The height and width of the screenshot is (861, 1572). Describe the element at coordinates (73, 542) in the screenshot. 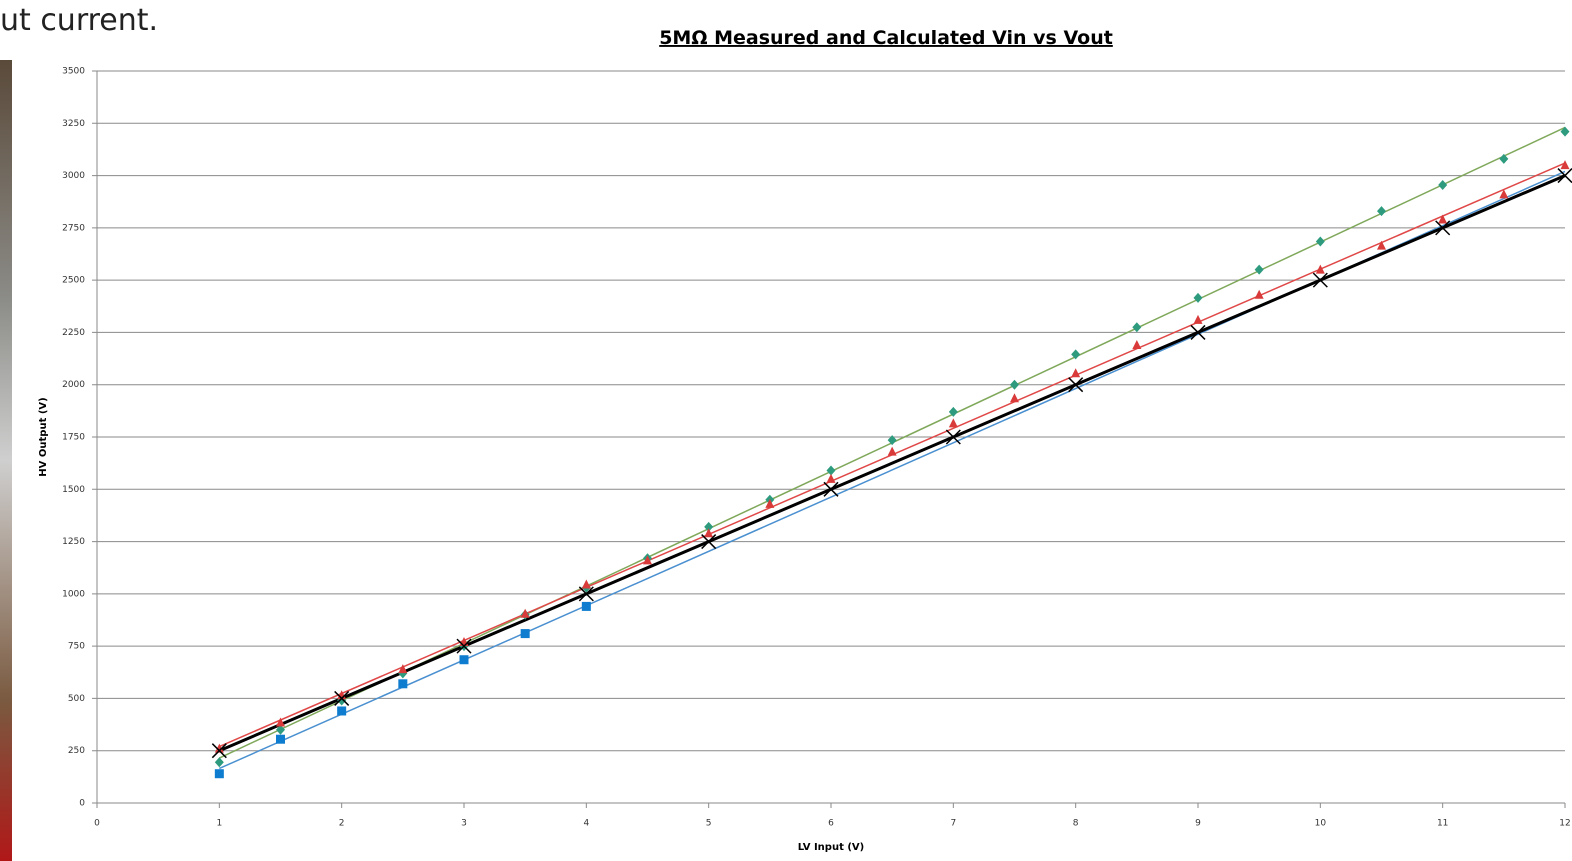

I see `y-tick-label: 1250` at that location.